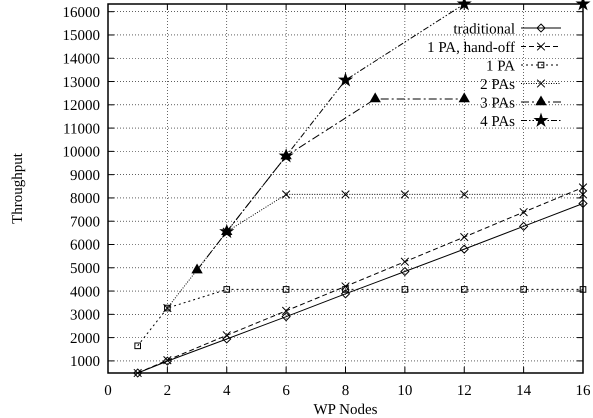 Image resolution: width=593 pixels, height=418 pixels. What do you see at coordinates (81, 152) in the screenshot?
I see `y-tick-label: 10000` at bounding box center [81, 152].